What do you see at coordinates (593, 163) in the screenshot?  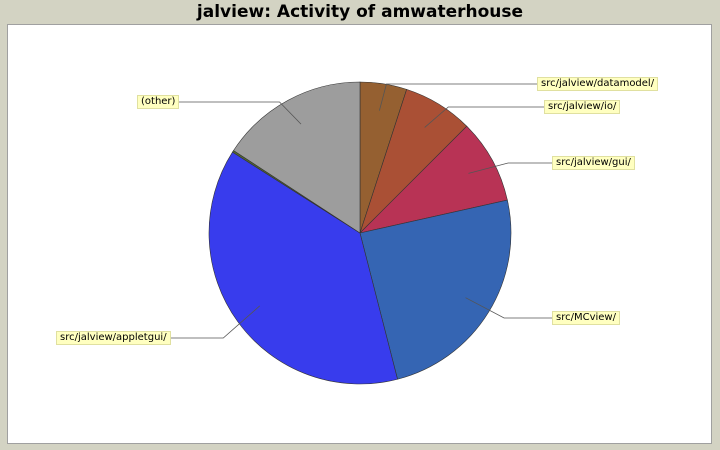 I see `slice-label: src/jalview/gui/` at bounding box center [593, 163].